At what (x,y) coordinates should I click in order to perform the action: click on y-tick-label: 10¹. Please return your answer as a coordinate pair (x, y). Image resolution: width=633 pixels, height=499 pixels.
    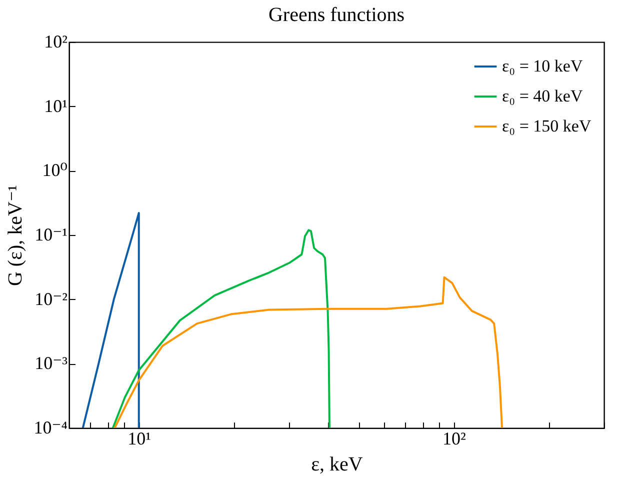
    Looking at the image, I should click on (56, 106).